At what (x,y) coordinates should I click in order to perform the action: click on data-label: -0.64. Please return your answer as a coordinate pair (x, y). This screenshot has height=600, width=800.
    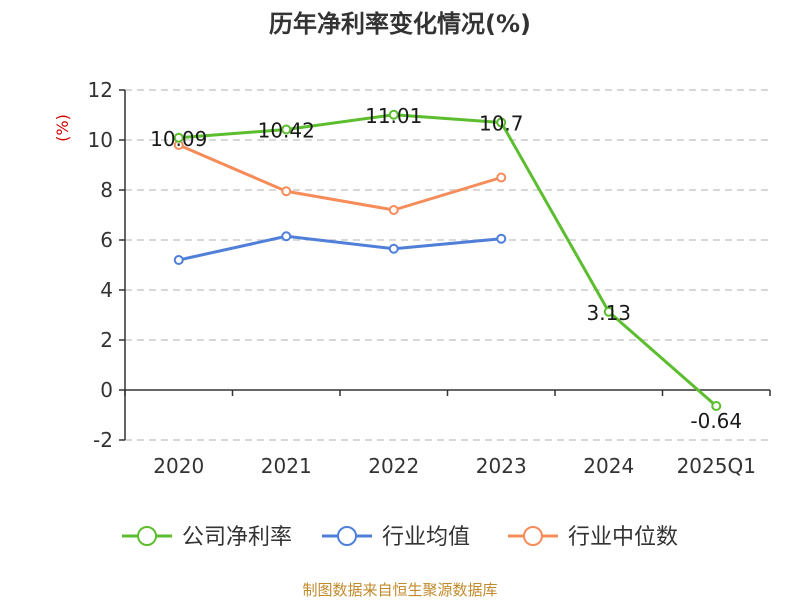
    Looking at the image, I should click on (716, 421).